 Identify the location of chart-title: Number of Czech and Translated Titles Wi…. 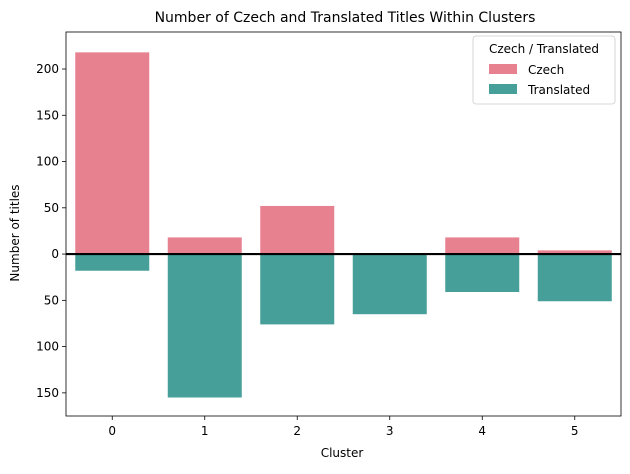
(345, 18).